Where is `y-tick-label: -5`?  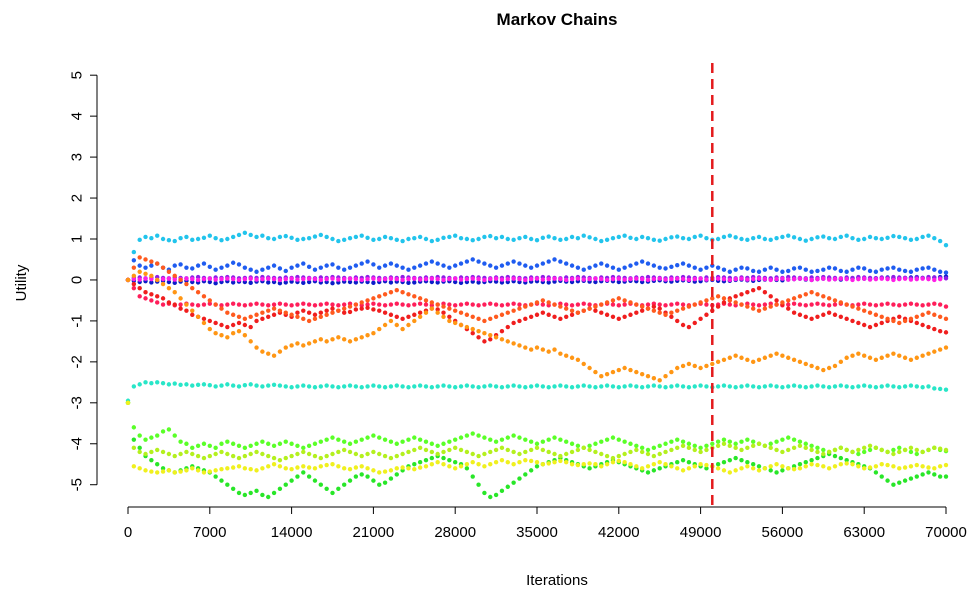 y-tick-label: -5 is located at coordinates (77, 484).